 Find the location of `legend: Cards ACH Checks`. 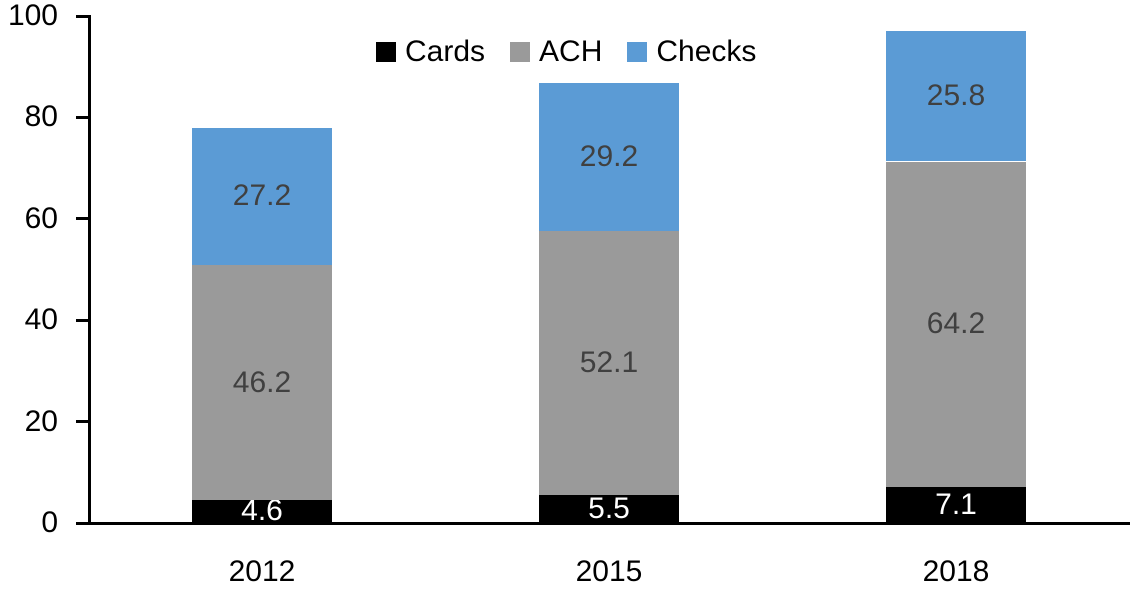

legend: Cards ACH Checks is located at coordinates (566, 52).